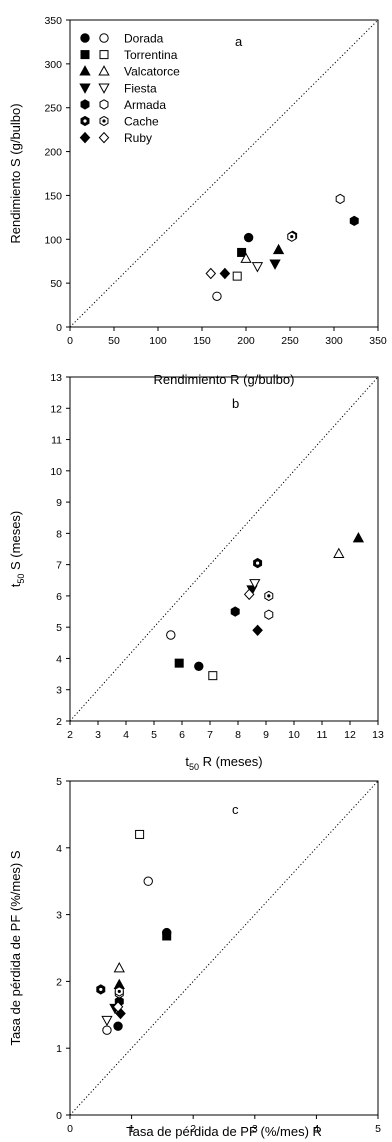 The width and height of the screenshot is (392, 1142). What do you see at coordinates (266, 735) in the screenshot?
I see `x-tick-label: 9` at bounding box center [266, 735].